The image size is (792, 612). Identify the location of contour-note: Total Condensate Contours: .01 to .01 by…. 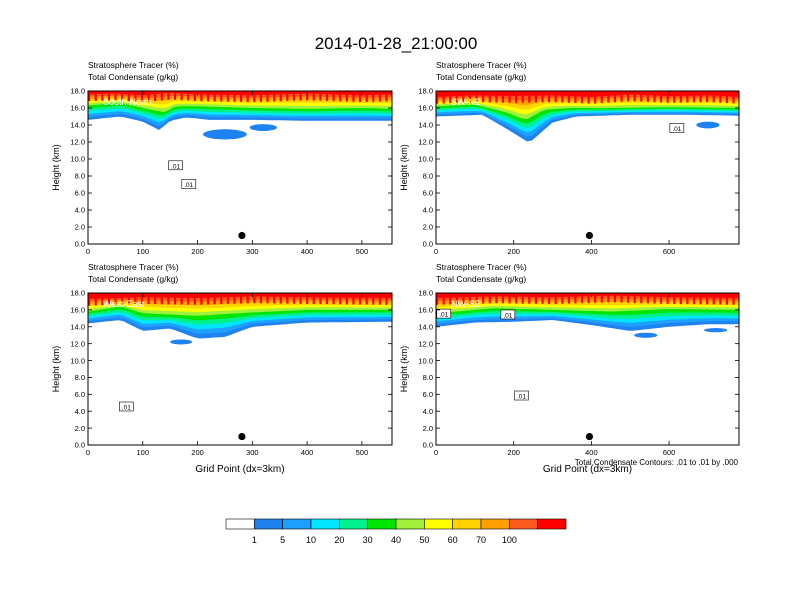
(657, 462).